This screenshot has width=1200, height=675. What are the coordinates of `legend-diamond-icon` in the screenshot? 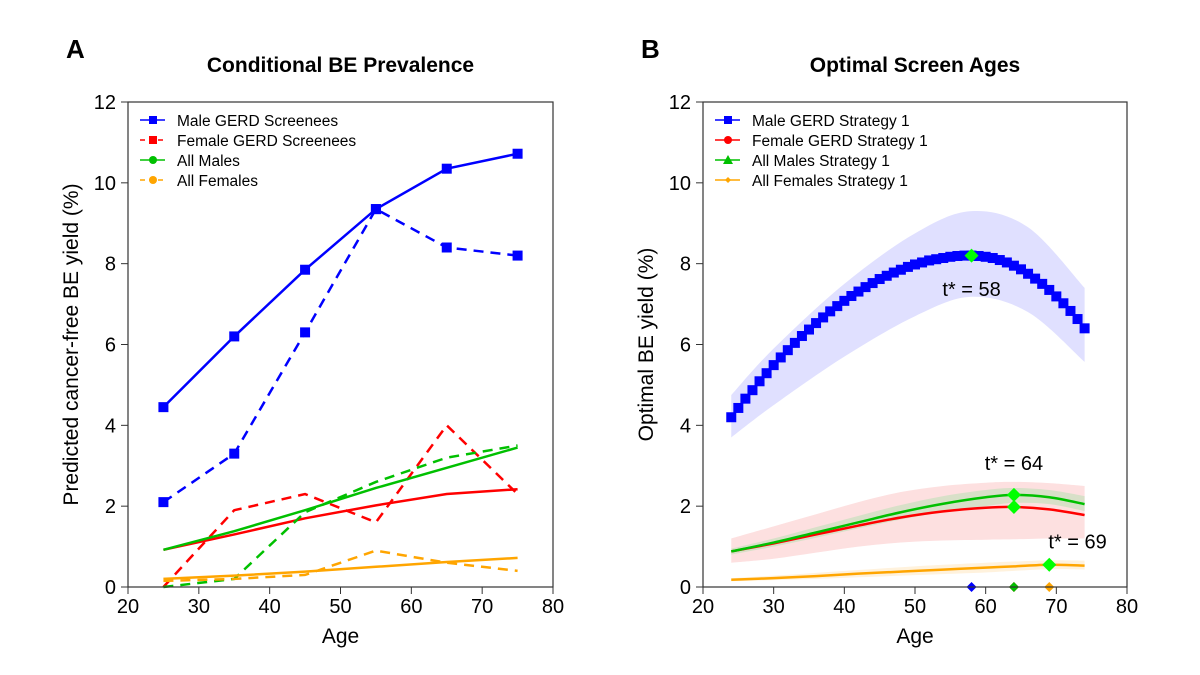 It's located at (728, 180).